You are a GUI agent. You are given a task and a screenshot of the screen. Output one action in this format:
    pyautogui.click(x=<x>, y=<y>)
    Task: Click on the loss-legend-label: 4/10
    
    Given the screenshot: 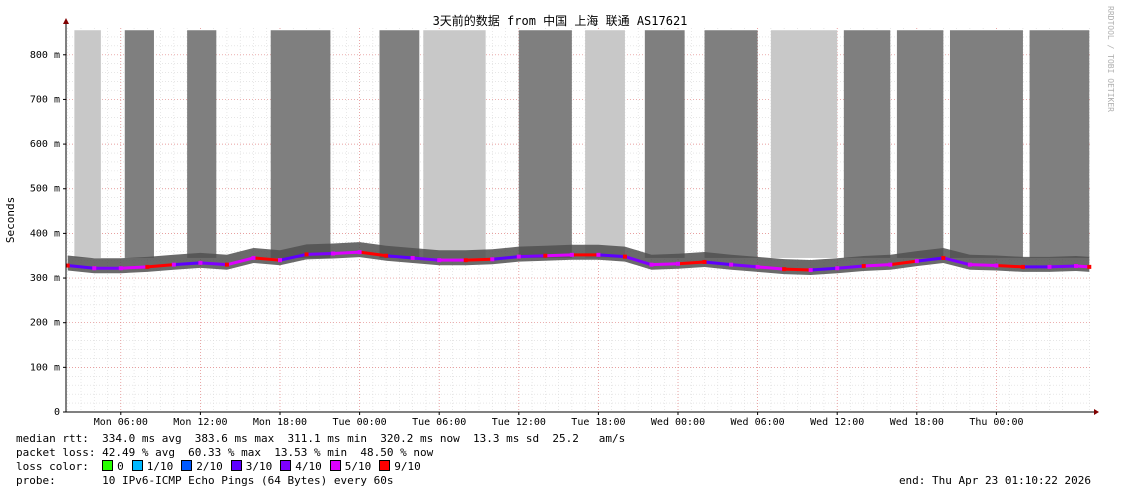 What is the action you would take?
    pyautogui.click(x=308, y=466)
    